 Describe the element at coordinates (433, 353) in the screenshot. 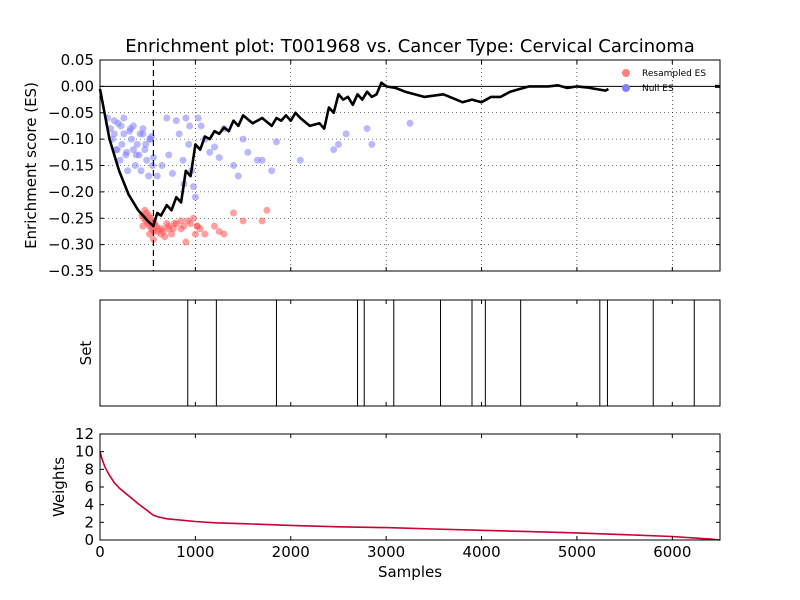

I see `set-x-ticks` at that location.